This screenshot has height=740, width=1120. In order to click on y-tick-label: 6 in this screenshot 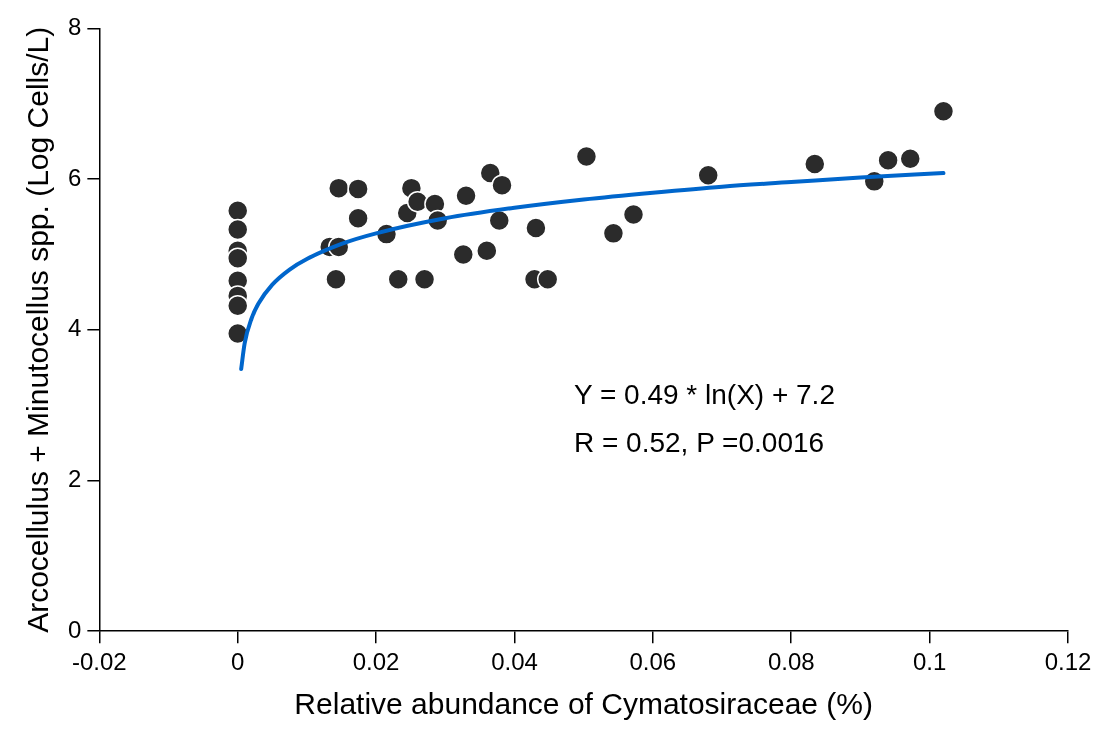, I will do `click(74, 177)`.